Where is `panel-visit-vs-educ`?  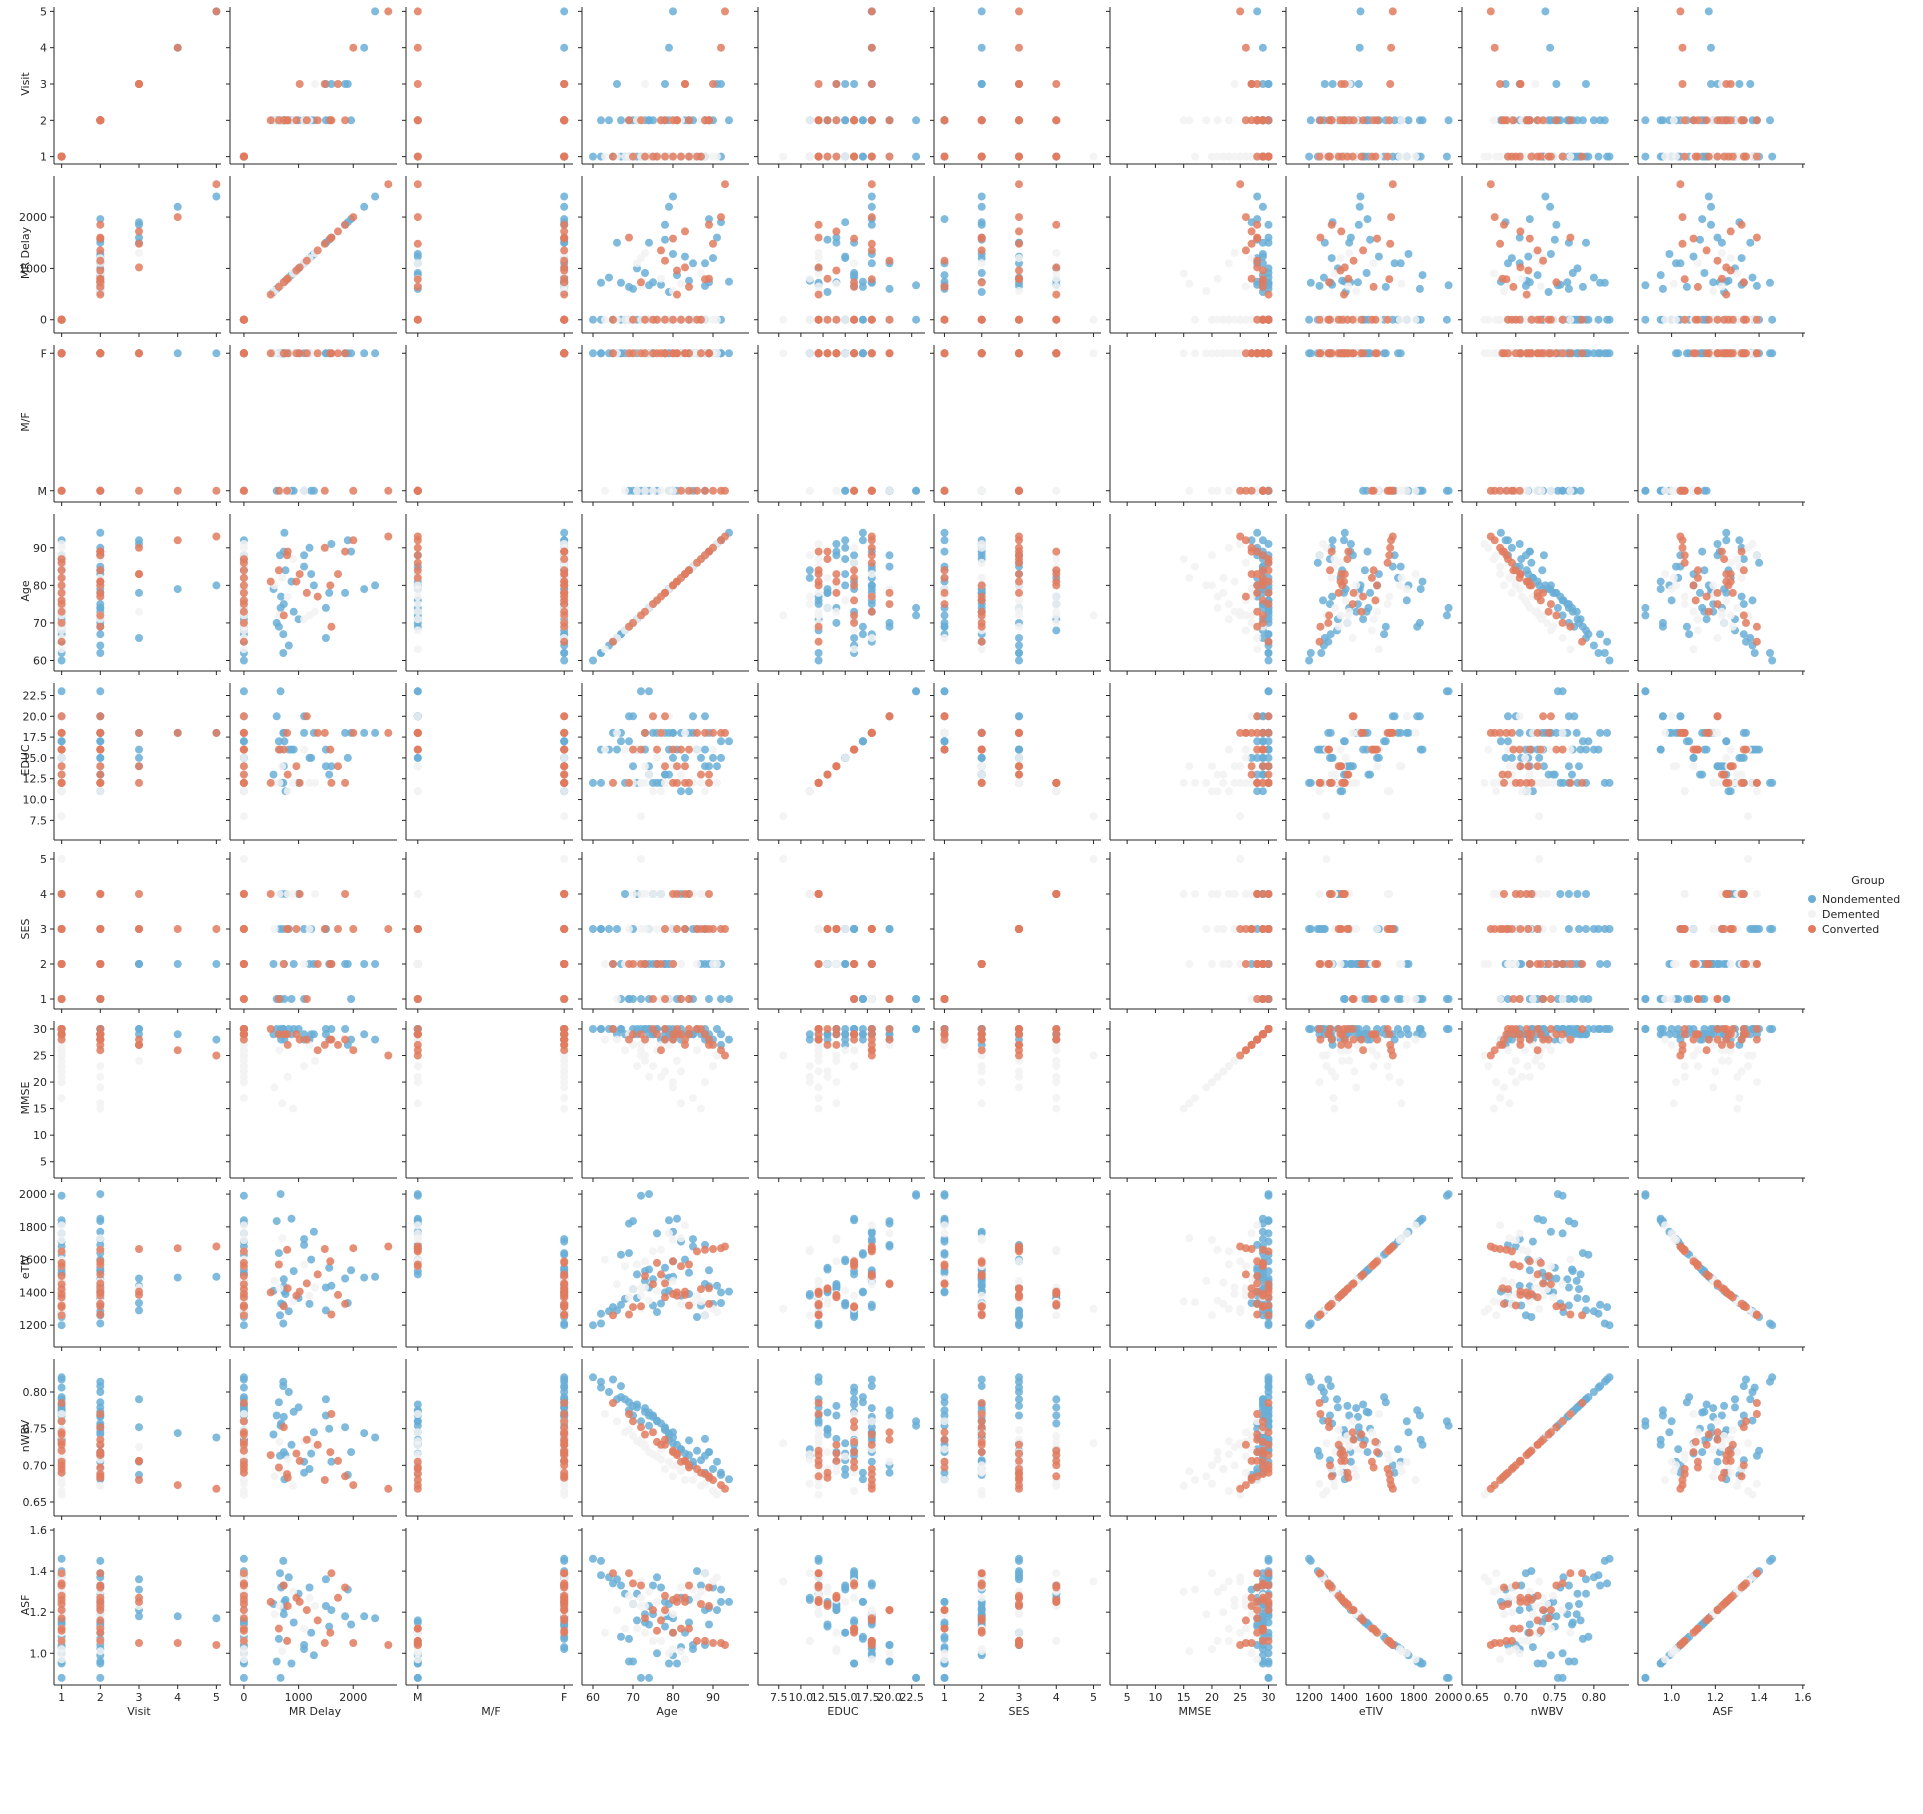
panel-visit-vs-educ is located at coordinates (839, 87).